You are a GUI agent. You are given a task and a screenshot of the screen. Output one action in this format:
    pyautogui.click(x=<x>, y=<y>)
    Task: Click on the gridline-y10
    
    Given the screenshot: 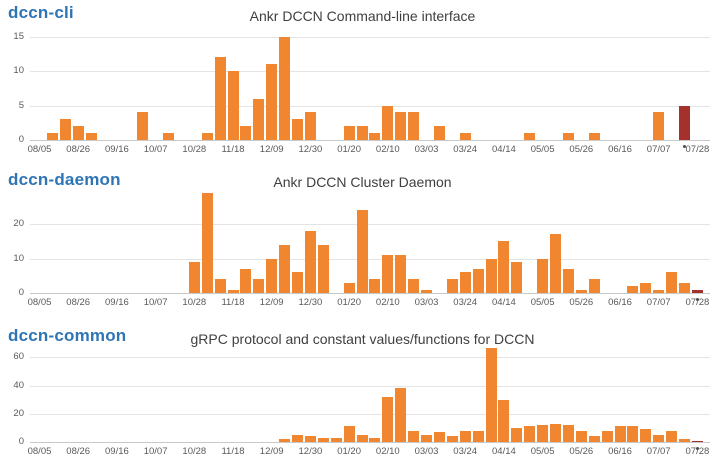 What is the action you would take?
    pyautogui.click(x=370, y=71)
    